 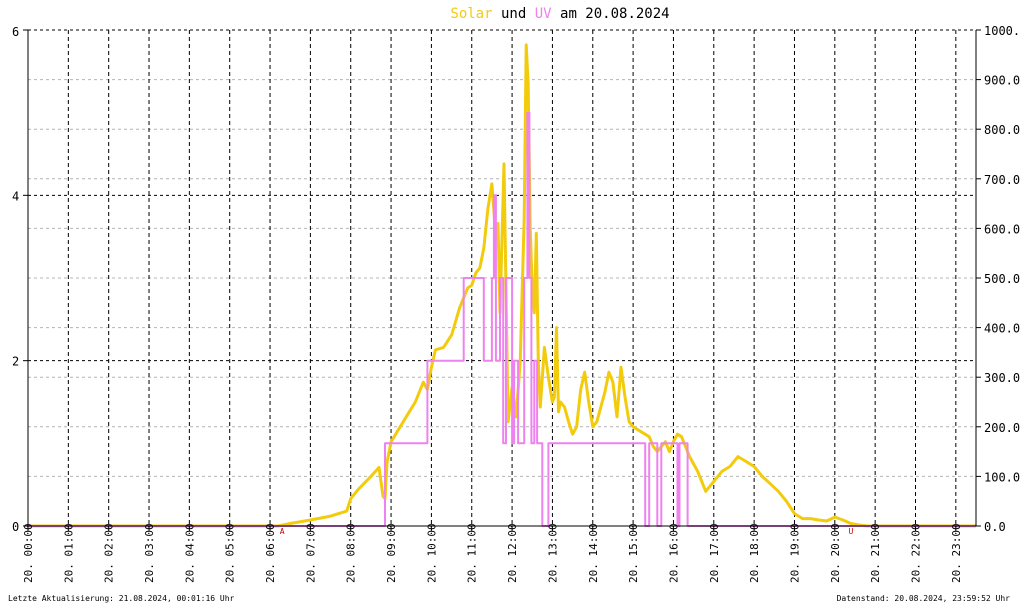 What do you see at coordinates (513, 14) in the screenshot?
I see `title-und: und` at bounding box center [513, 14].